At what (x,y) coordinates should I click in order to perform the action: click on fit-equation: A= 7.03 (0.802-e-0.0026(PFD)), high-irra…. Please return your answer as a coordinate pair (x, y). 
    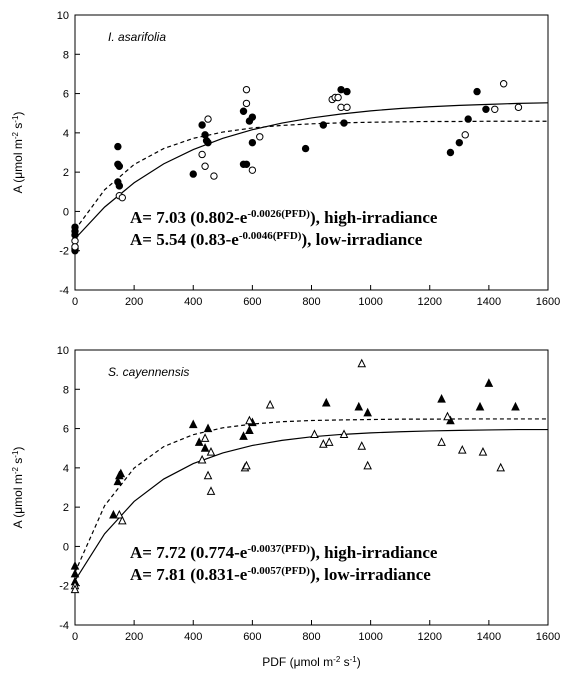
    Looking at the image, I should click on (284, 217).